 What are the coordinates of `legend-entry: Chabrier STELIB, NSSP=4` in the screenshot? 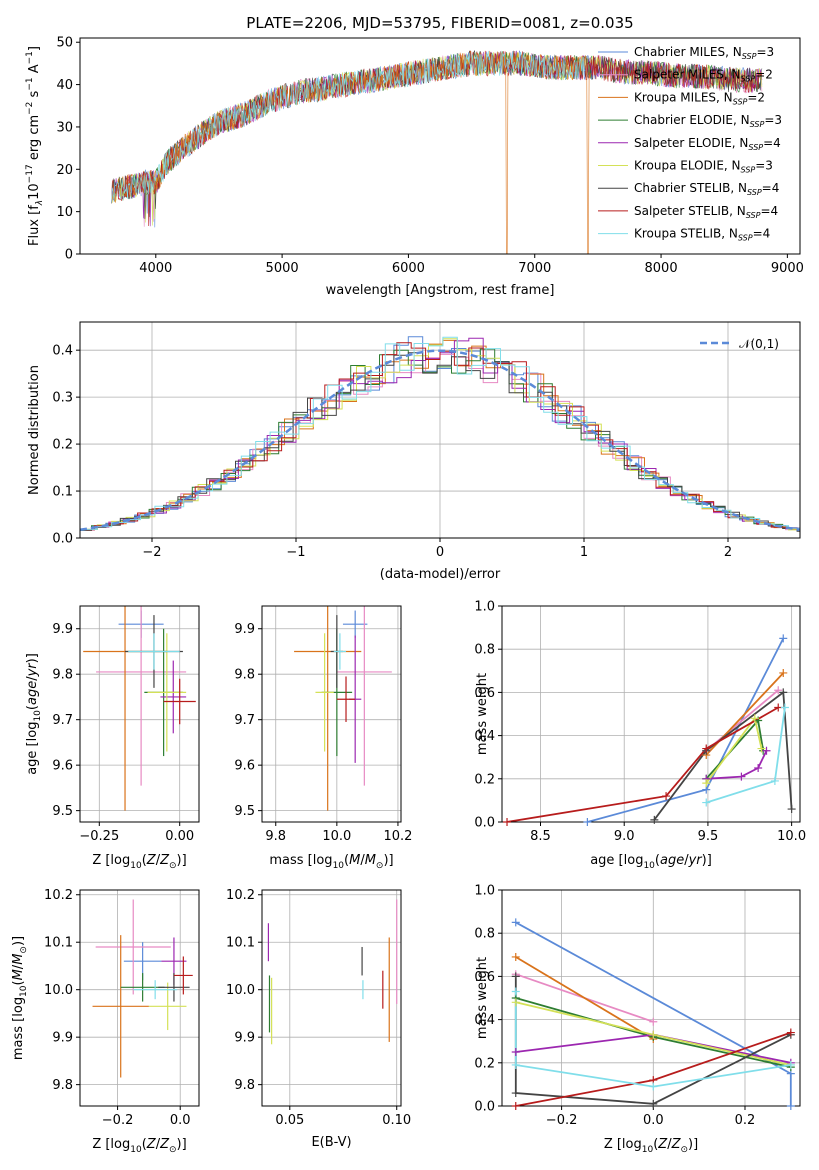 It's located at (706, 189).